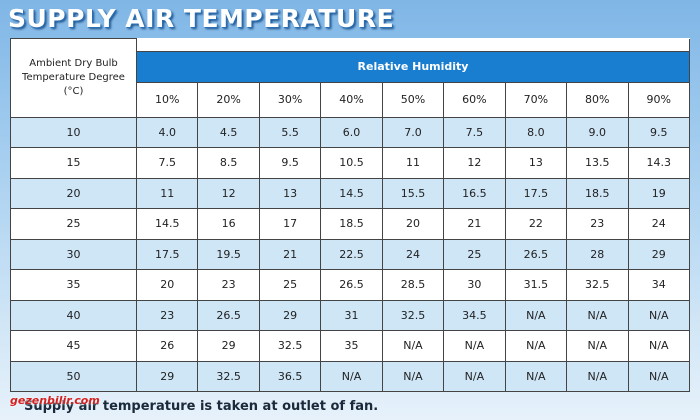 This screenshot has width=700, height=420. Describe the element at coordinates (474, 315) in the screenshot. I see `table-cell: 34.5` at that location.